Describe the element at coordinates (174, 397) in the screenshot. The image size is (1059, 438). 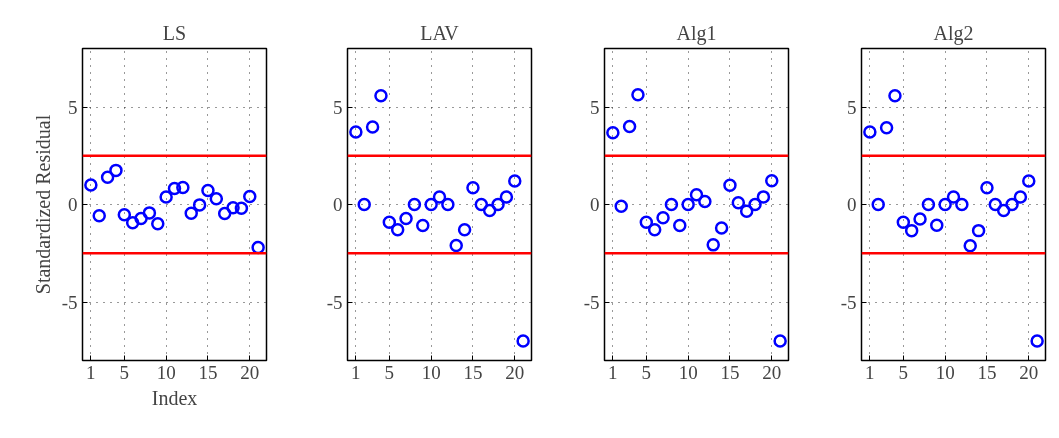
I see `x-axis-title: Index` at that location.